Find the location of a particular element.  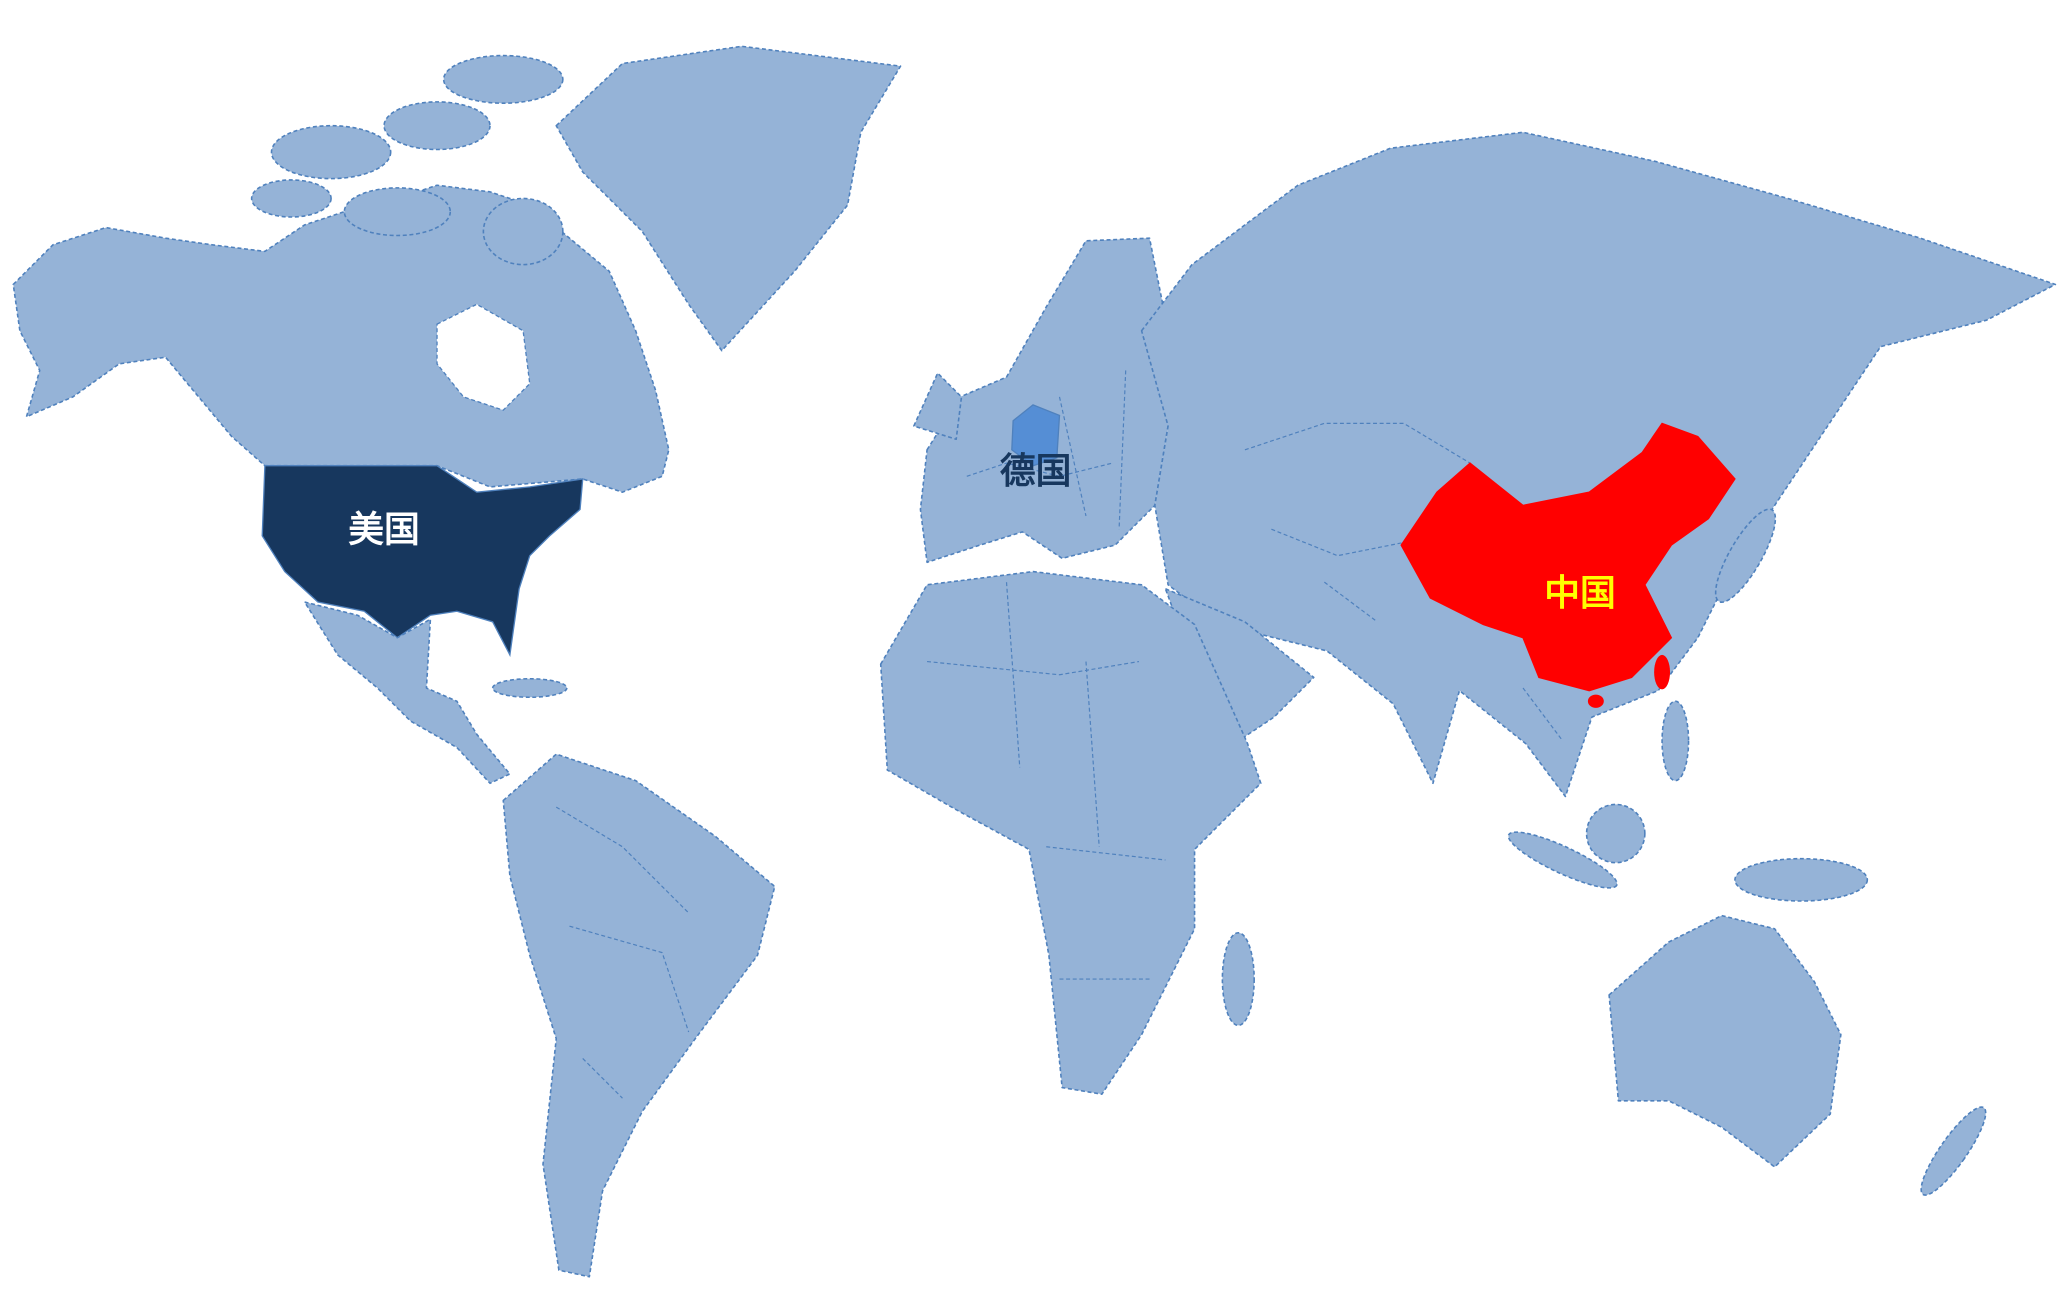

japan is located at coordinates (1745, 556).